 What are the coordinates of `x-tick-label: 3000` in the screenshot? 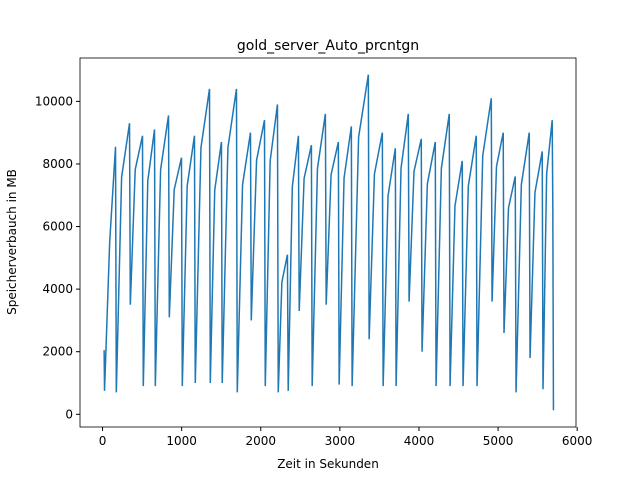 It's located at (340, 441).